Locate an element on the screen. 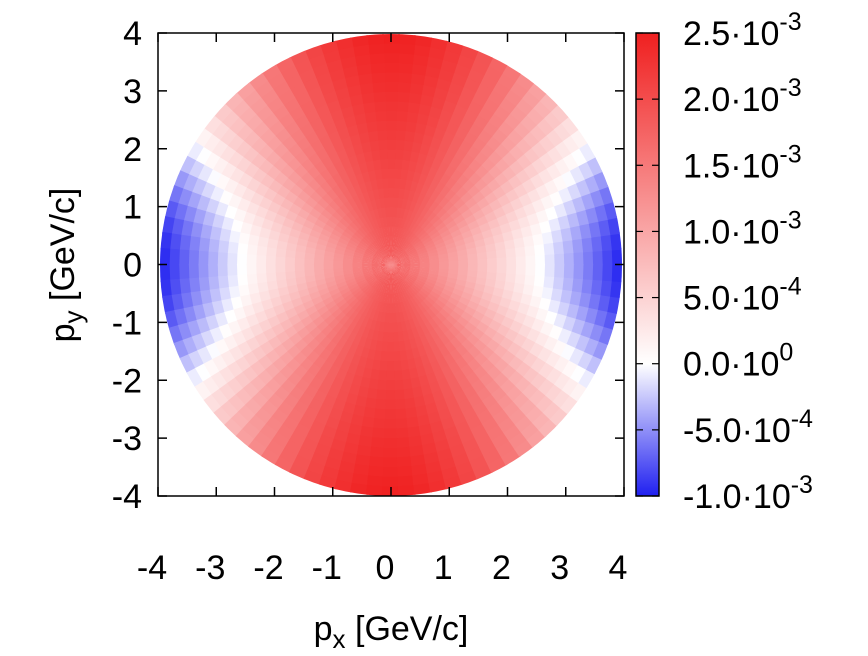 The width and height of the screenshot is (868, 656). x-tick-label: 1 is located at coordinates (443, 568).